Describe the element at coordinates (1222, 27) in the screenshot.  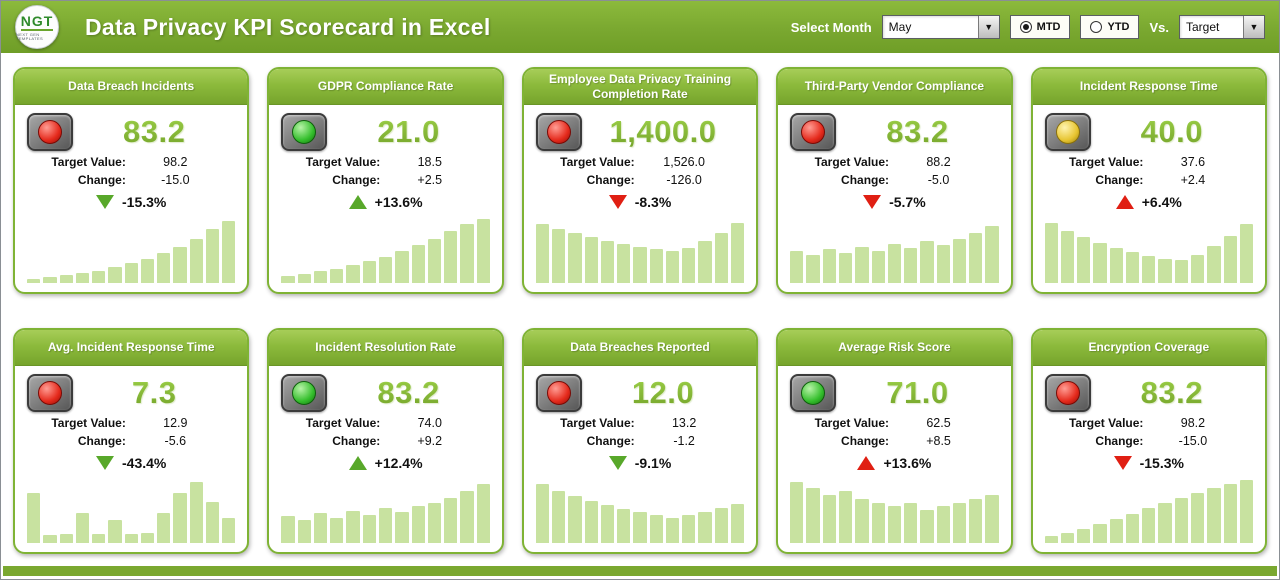
I see `vs-dropdown: Target ▼` at that location.